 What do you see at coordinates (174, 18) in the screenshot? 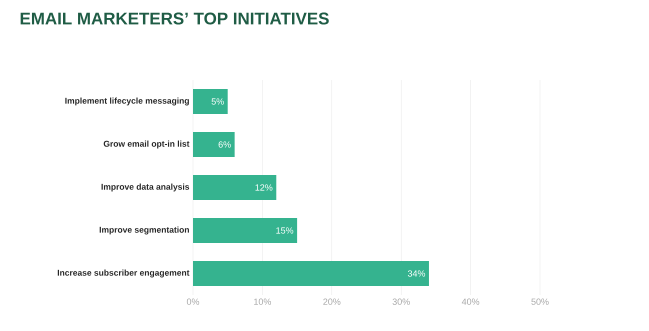
I see `chart-title: EMAIL MARKETERS’ TOP INITIATIVES` at bounding box center [174, 18].